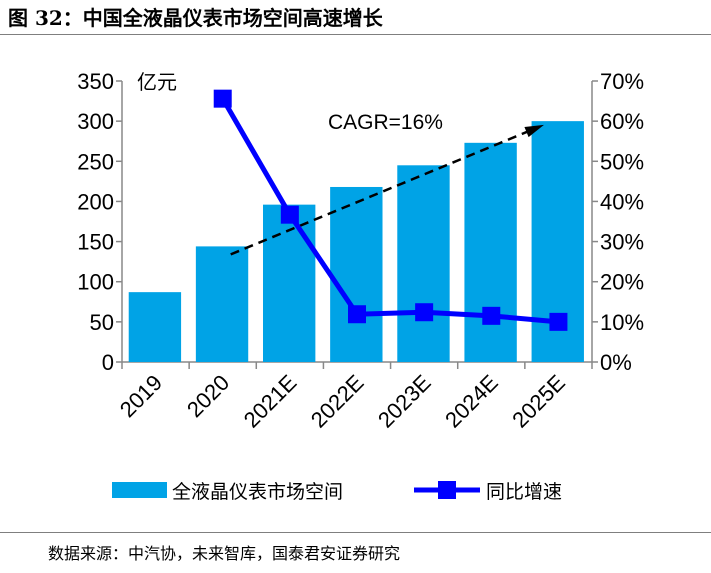 The image size is (711, 573). I want to click on right-tick-label: 0%, so click(616, 362).